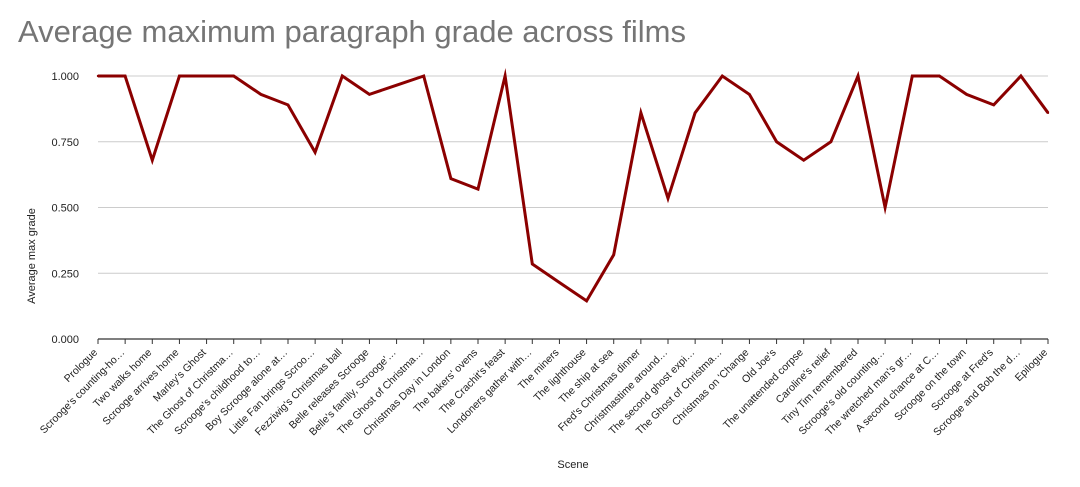  What do you see at coordinates (65, 77) in the screenshot?
I see `y-tick-label: 1.000` at bounding box center [65, 77].